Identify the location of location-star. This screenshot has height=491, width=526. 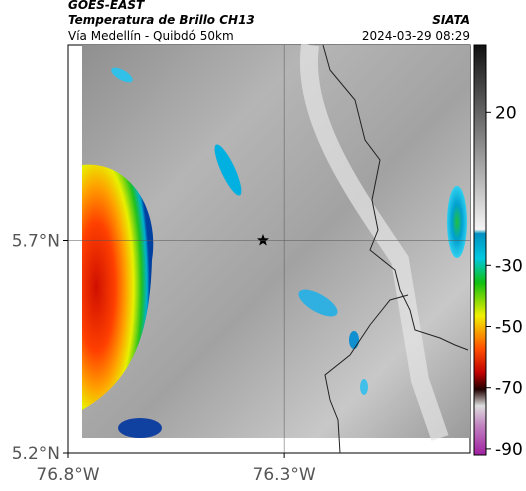
(263, 240).